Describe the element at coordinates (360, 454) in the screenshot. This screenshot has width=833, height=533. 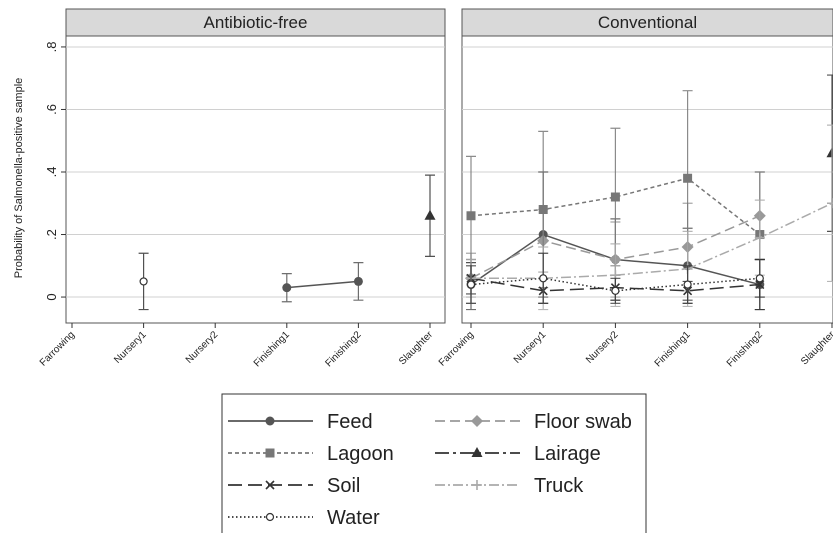
I see `legend-label: Lagoon` at that location.